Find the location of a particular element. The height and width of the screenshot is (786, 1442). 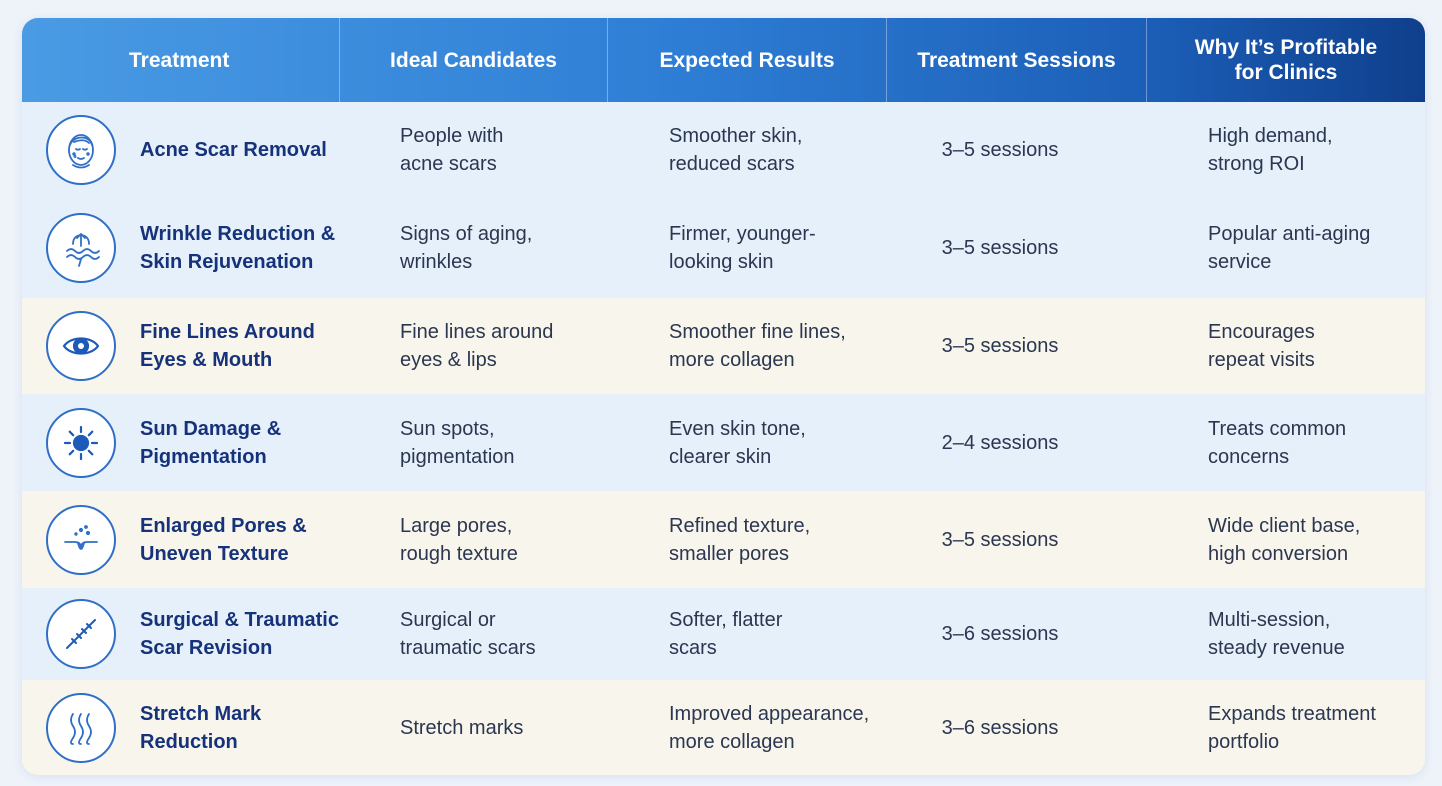

results-cell: Even skin tone, clearer skin is located at coordinates (737, 442).